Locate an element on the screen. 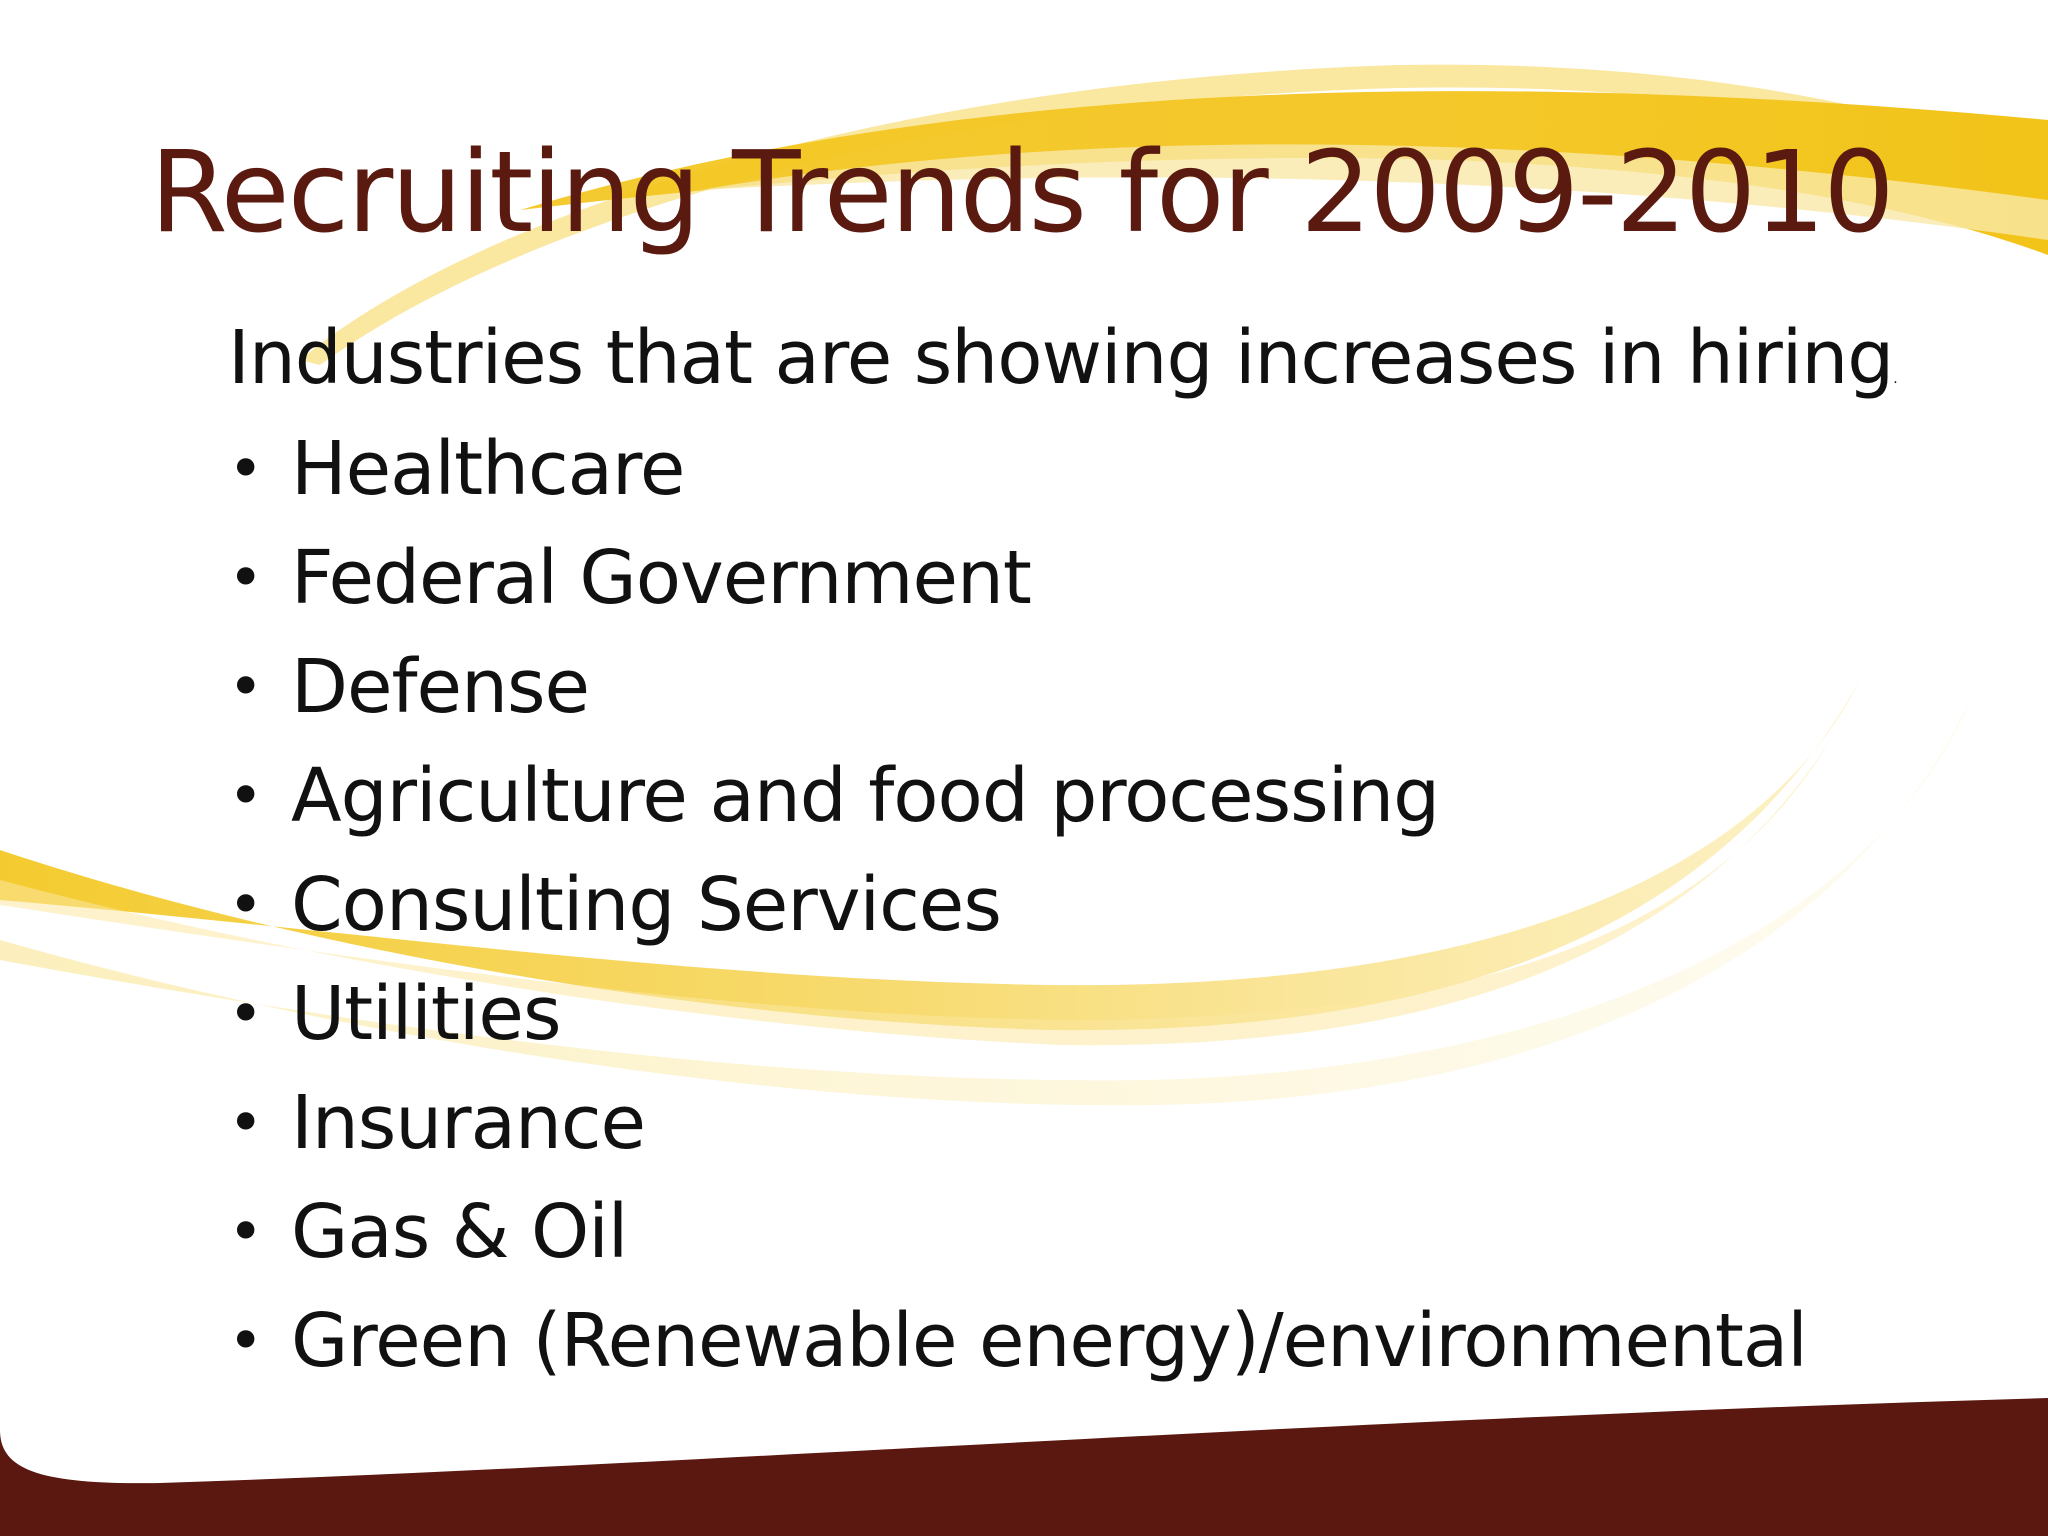 The height and width of the screenshot is (1536, 2048). list-item-label: Utilities is located at coordinates (426, 1013).